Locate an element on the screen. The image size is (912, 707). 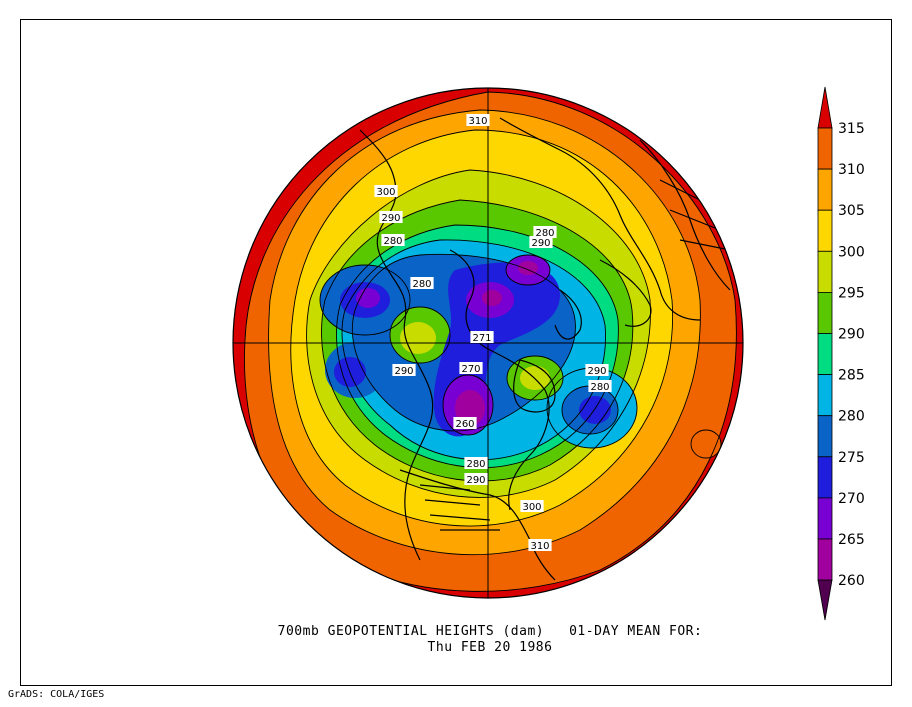
contour-label: 271 is located at coordinates (482, 337).